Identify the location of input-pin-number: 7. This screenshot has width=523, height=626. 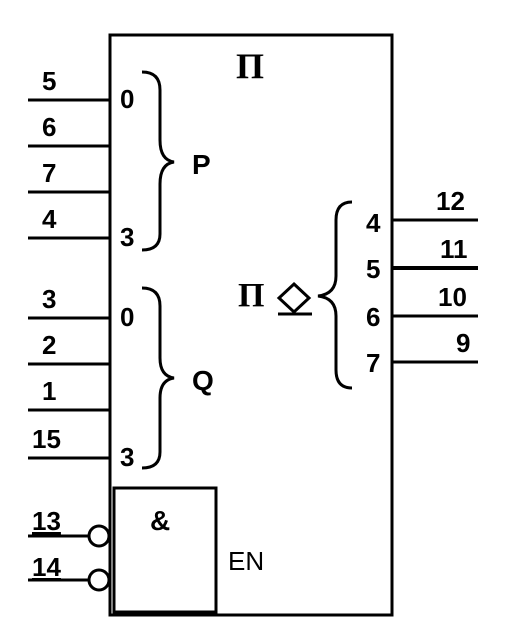
(49, 173).